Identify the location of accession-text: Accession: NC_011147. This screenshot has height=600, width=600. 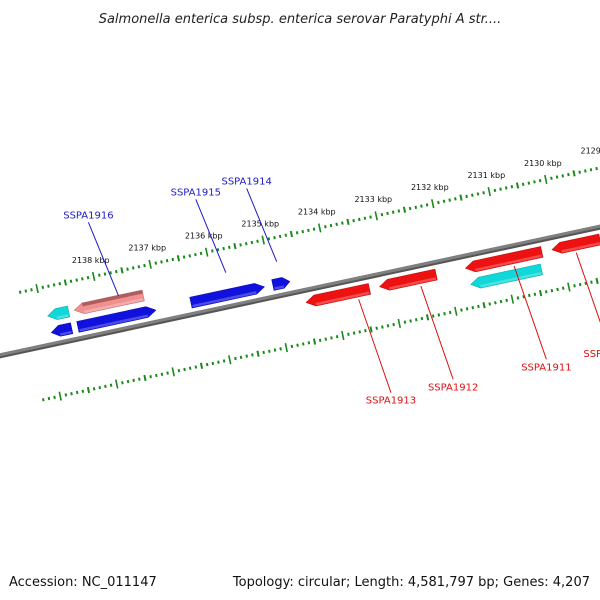
(83, 582).